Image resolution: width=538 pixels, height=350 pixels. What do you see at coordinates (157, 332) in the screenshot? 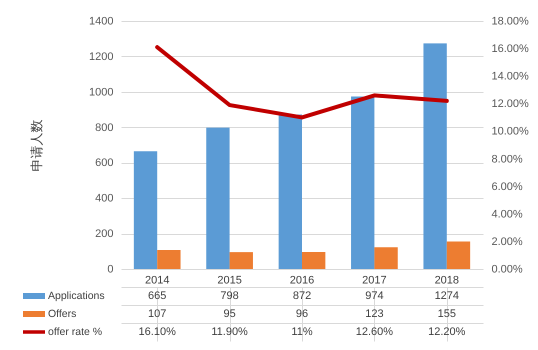
I see `data-label: 16.10%` at bounding box center [157, 332].